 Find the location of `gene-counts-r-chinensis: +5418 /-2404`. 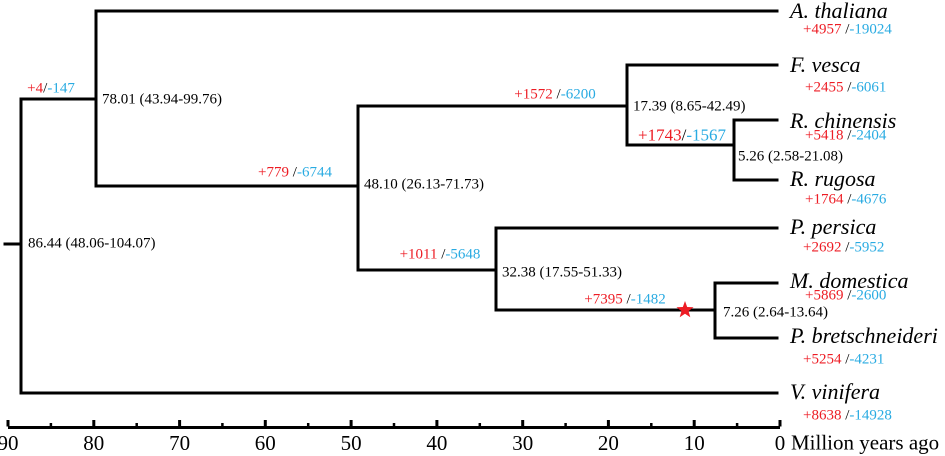

gene-counts-r-chinensis: +5418 /-2404 is located at coordinates (846, 135).